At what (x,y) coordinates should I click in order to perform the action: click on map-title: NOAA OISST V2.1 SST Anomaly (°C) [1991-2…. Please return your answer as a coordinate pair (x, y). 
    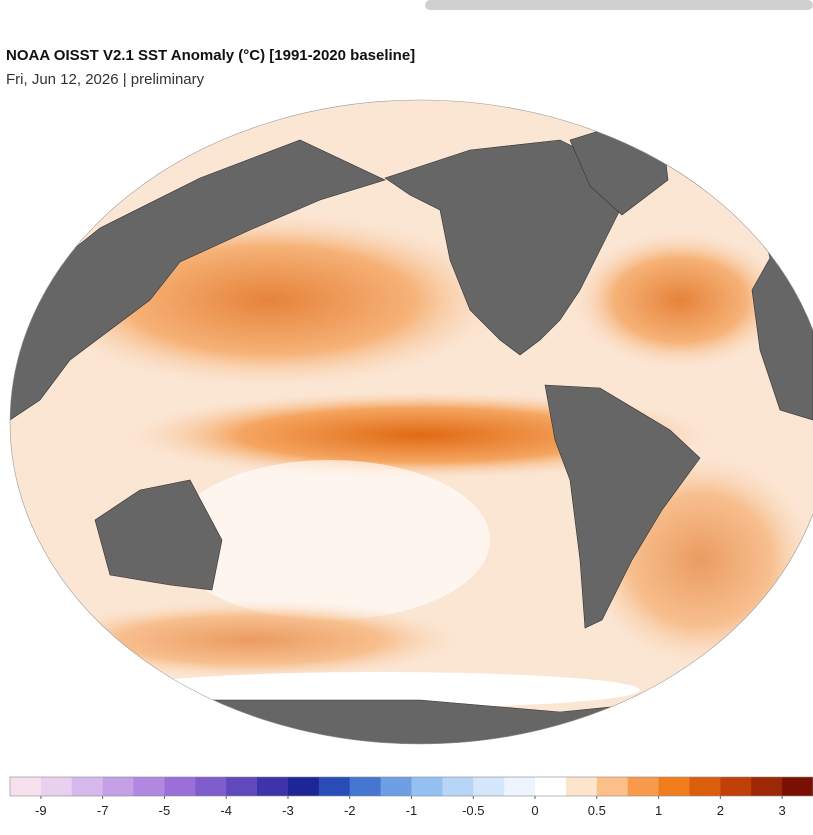
    Looking at the image, I should click on (211, 55).